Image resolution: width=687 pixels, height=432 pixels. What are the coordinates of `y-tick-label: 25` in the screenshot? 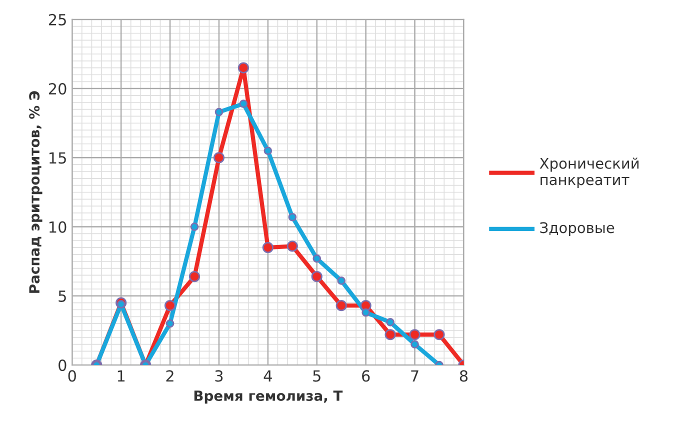 It's located at (57, 20).